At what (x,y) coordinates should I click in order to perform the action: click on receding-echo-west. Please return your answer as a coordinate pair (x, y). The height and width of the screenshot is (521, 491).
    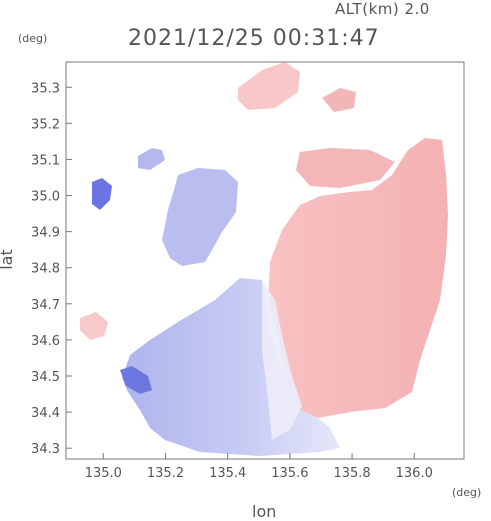
    Looking at the image, I should click on (94, 326).